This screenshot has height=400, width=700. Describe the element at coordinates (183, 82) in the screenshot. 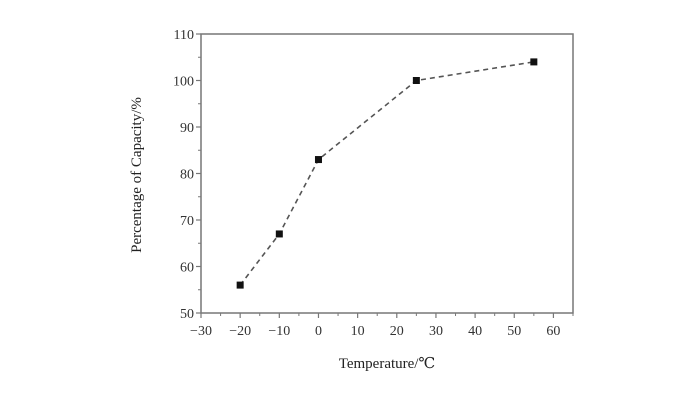

I see `y-tick-label: 100` at that location.